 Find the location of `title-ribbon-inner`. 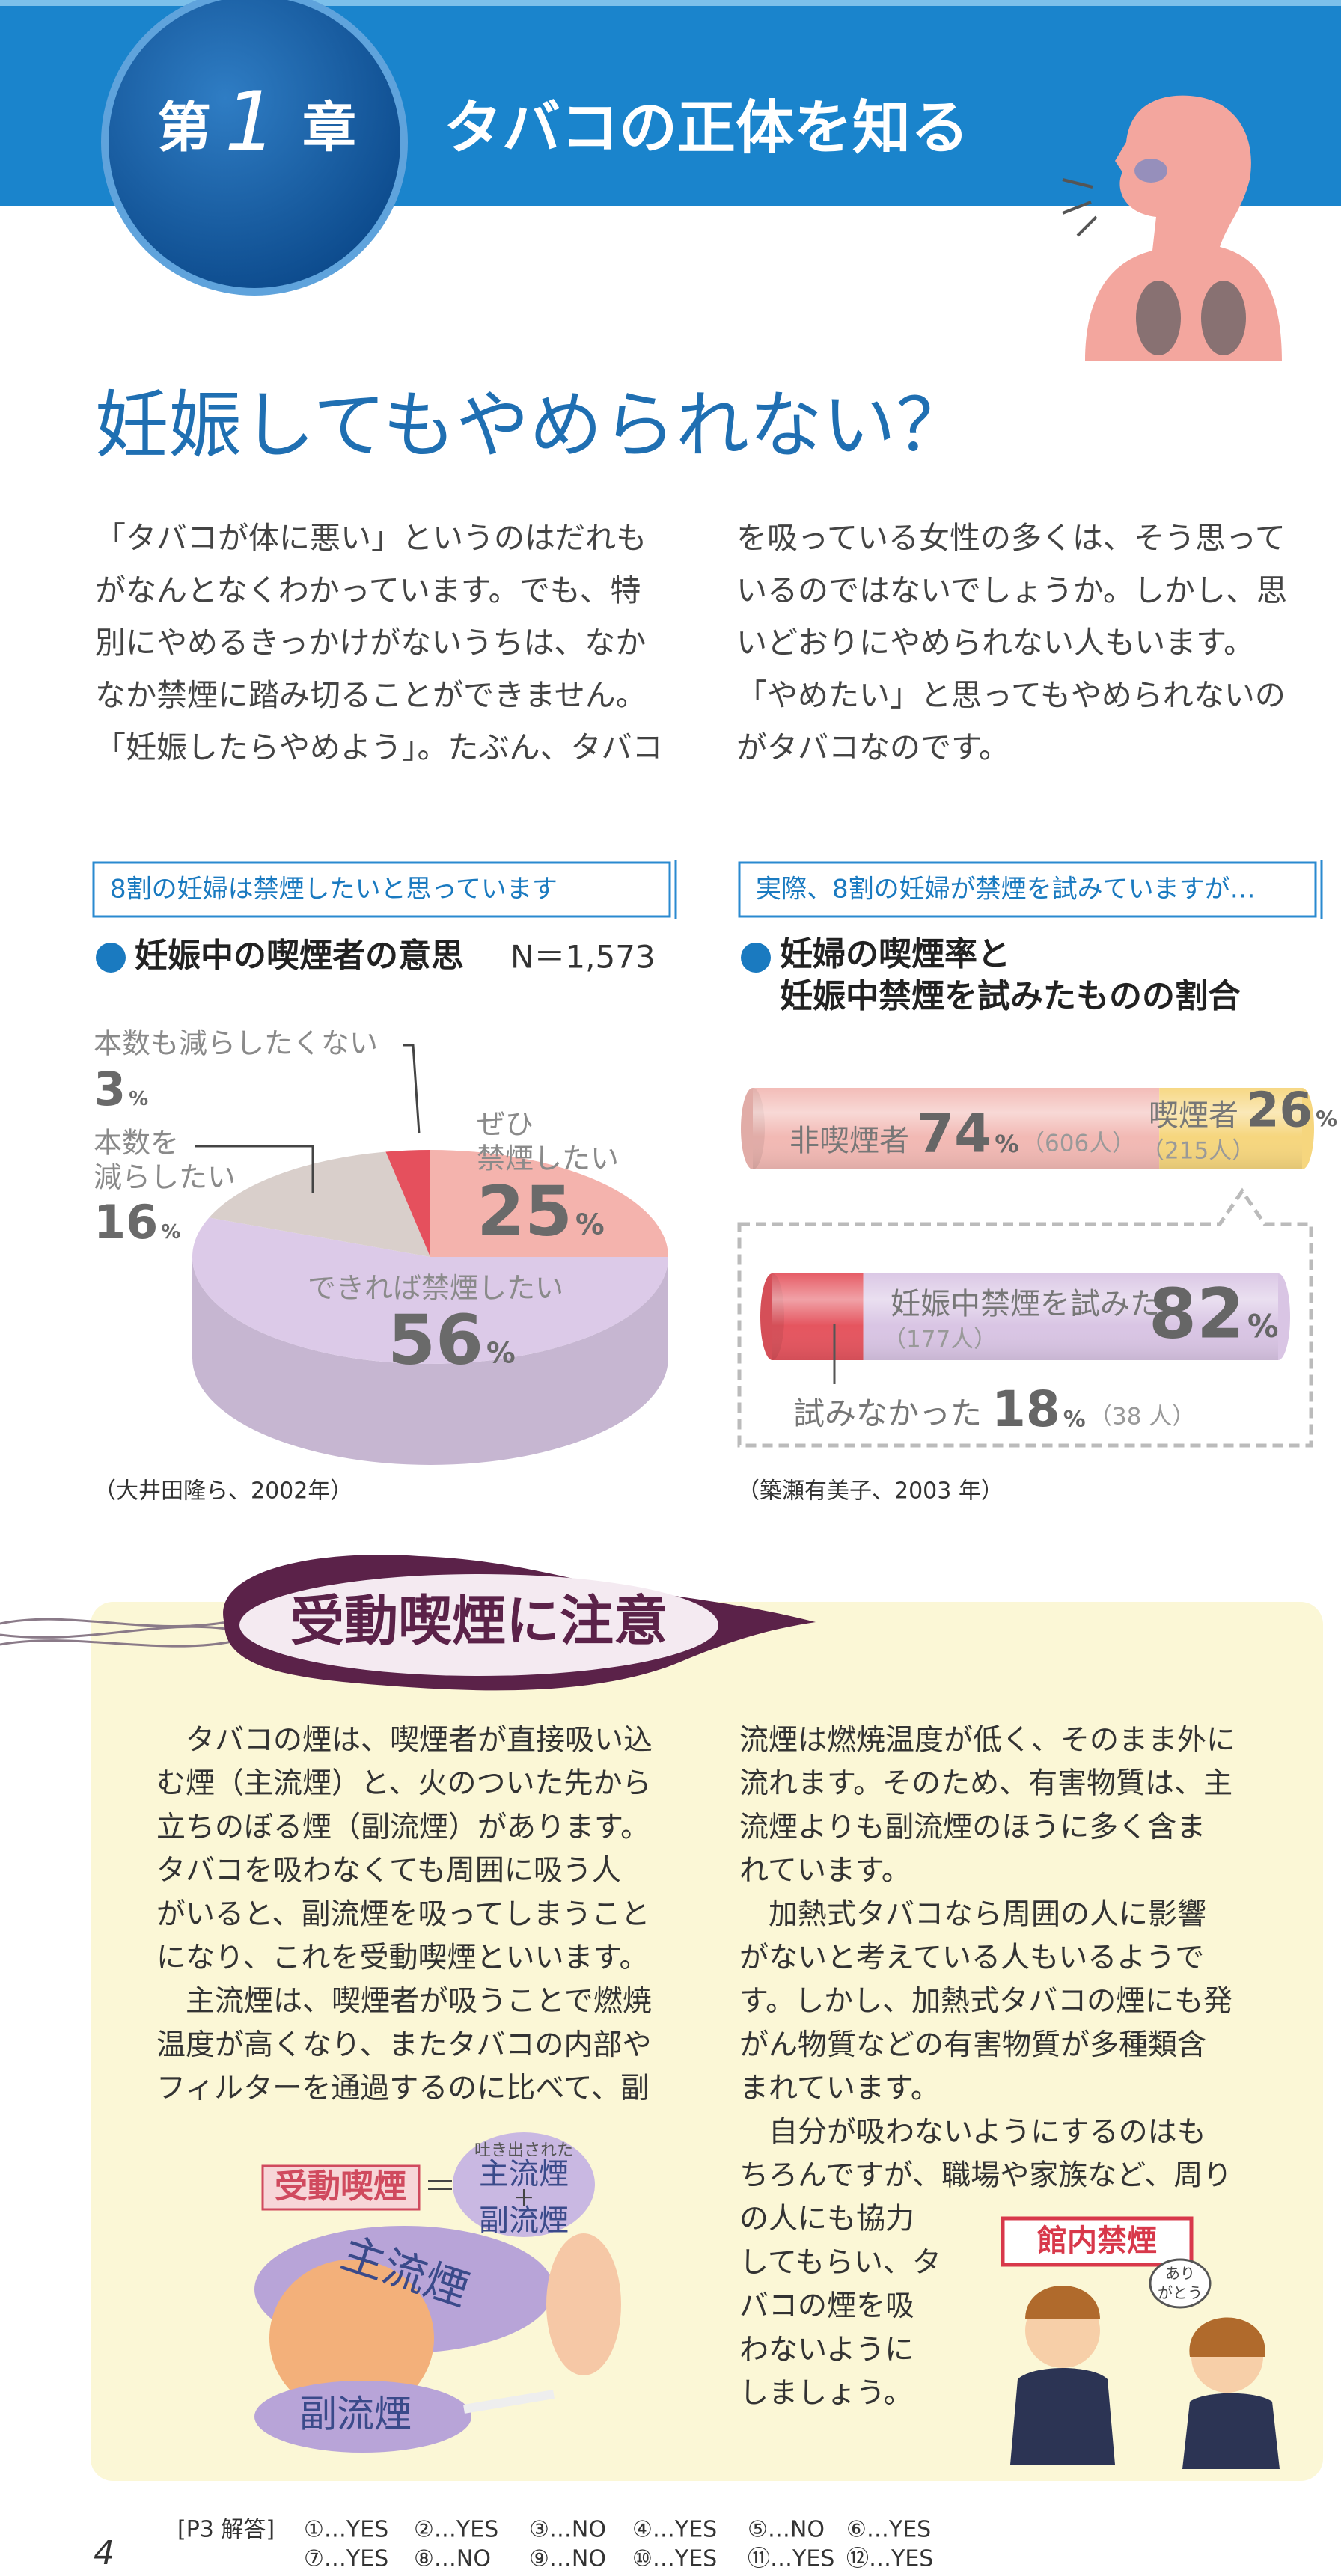

title-ribbon-inner is located at coordinates (478, 1625).